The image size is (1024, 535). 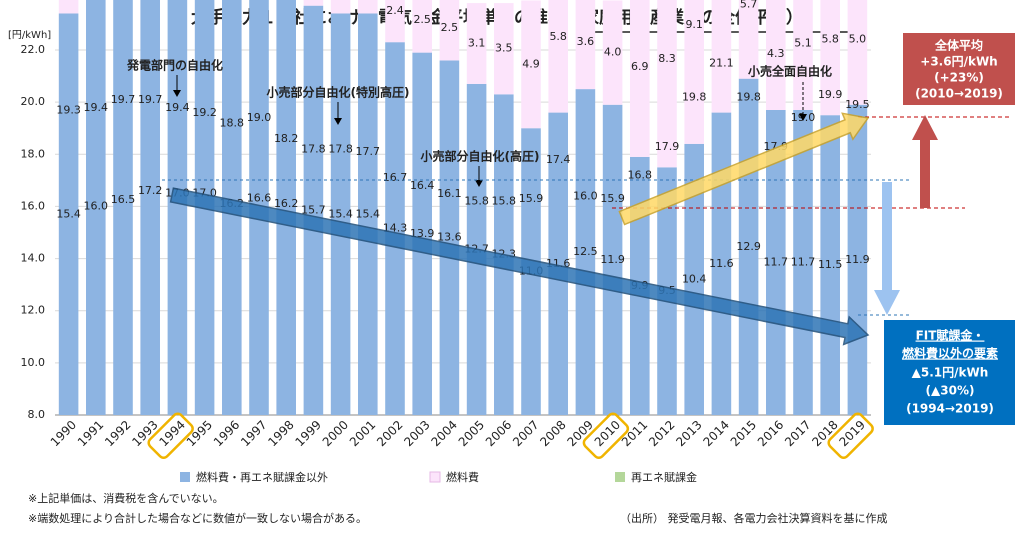 What do you see at coordinates (531, 63) in the screenshot?
I see `value-label: 4.9` at bounding box center [531, 63].